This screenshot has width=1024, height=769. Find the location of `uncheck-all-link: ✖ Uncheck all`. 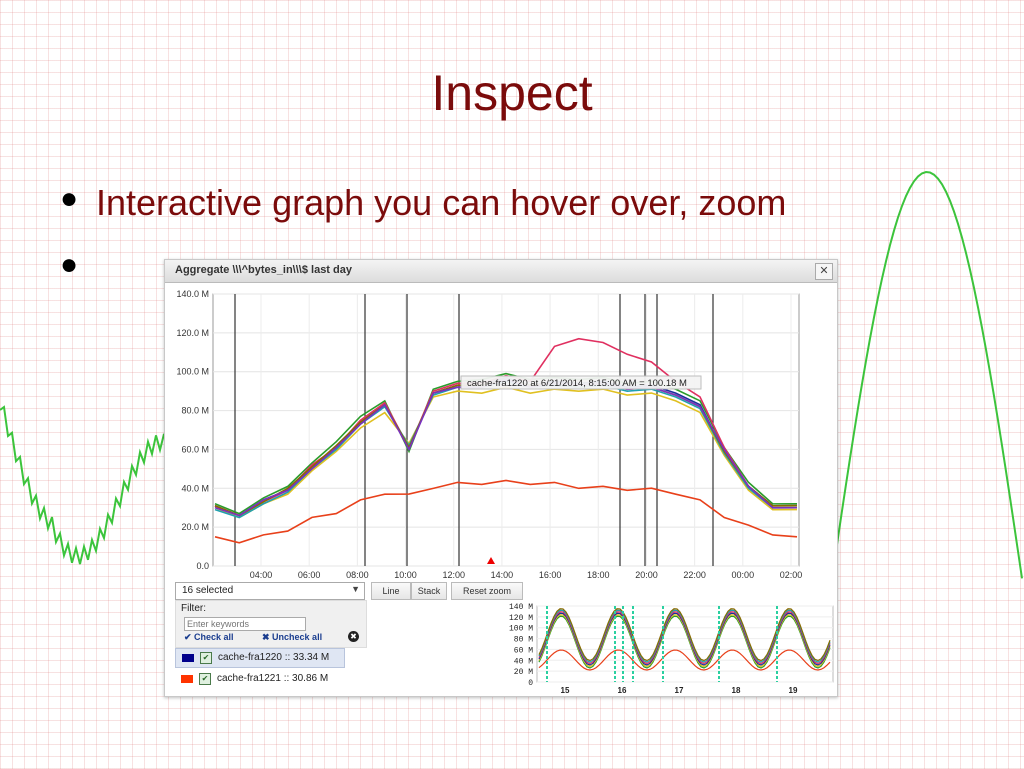

uncheck-all-link: ✖ Uncheck all is located at coordinates (292, 637).